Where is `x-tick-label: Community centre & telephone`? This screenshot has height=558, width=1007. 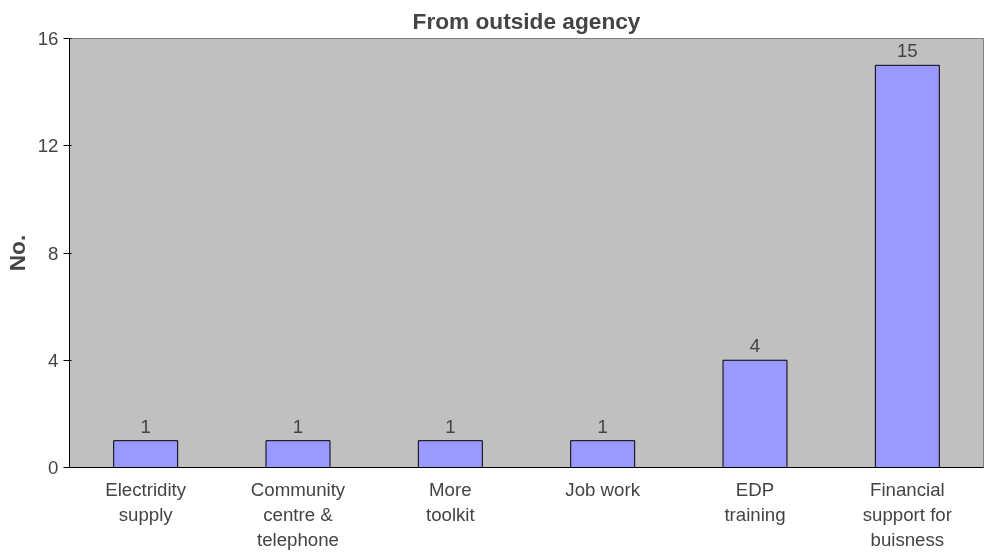 x-tick-label: Community centre & telephone is located at coordinates (298, 514).